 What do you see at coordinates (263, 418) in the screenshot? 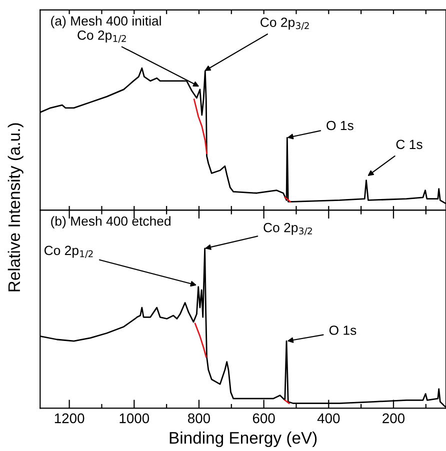
I see `x-tick-label: 600` at bounding box center [263, 418].